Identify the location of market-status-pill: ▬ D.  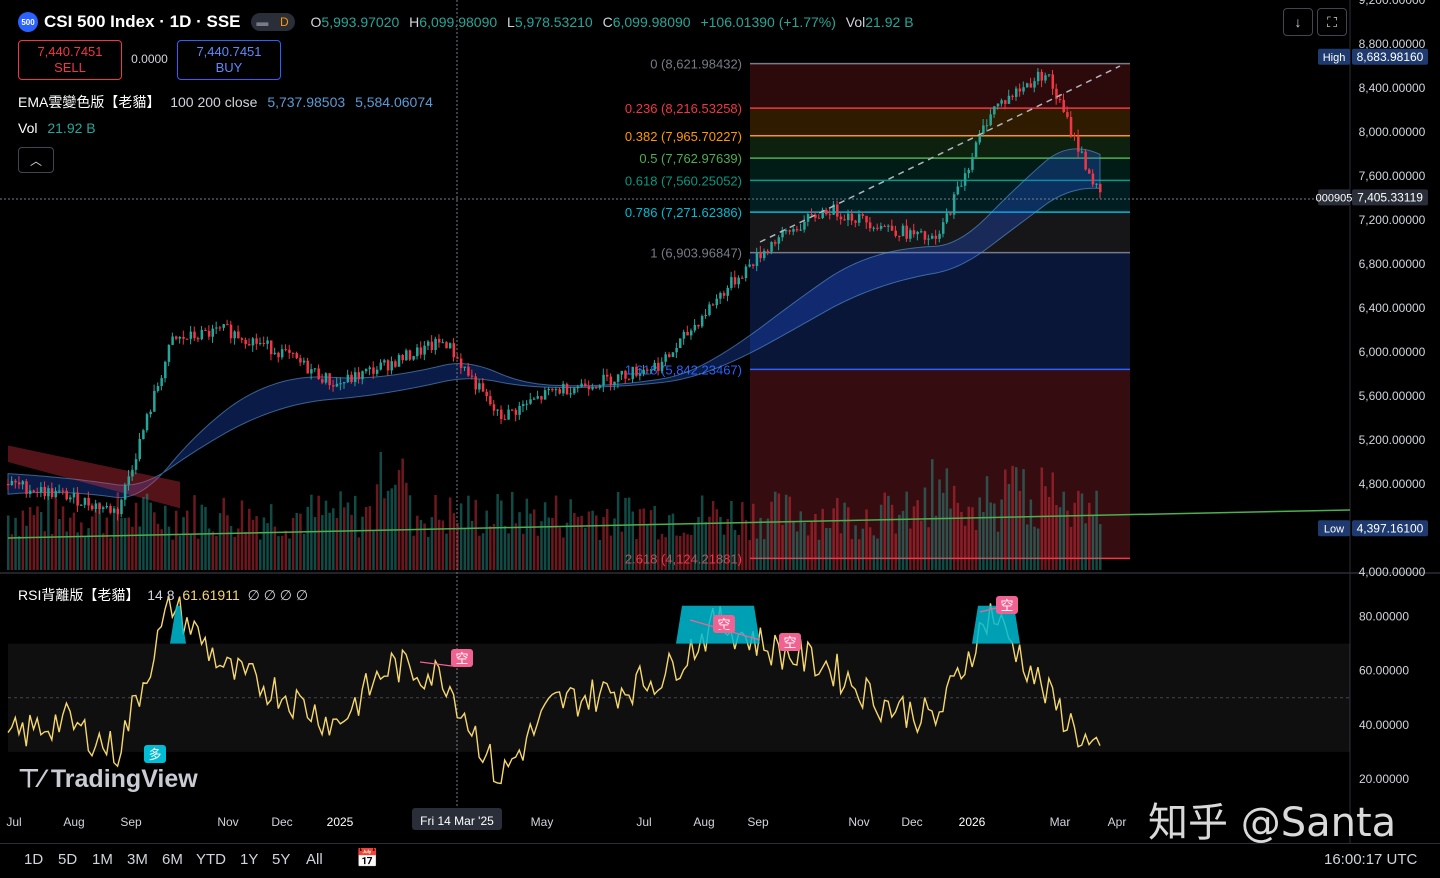
(272, 22).